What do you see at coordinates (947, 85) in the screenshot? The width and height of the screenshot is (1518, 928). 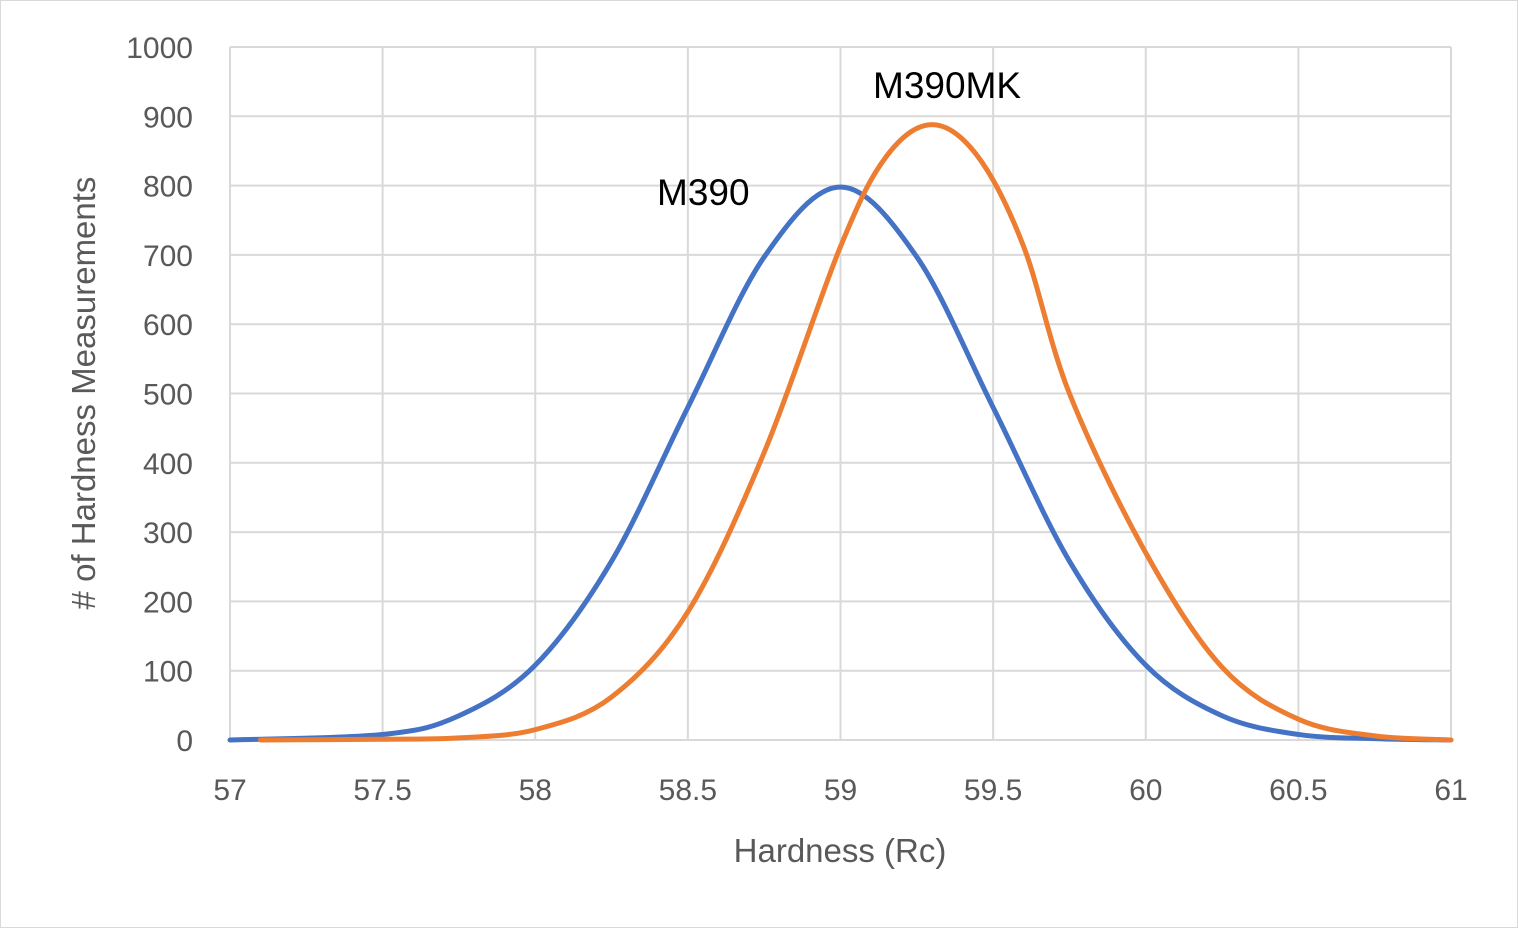 I see `label-m390mk: M390MK` at bounding box center [947, 85].